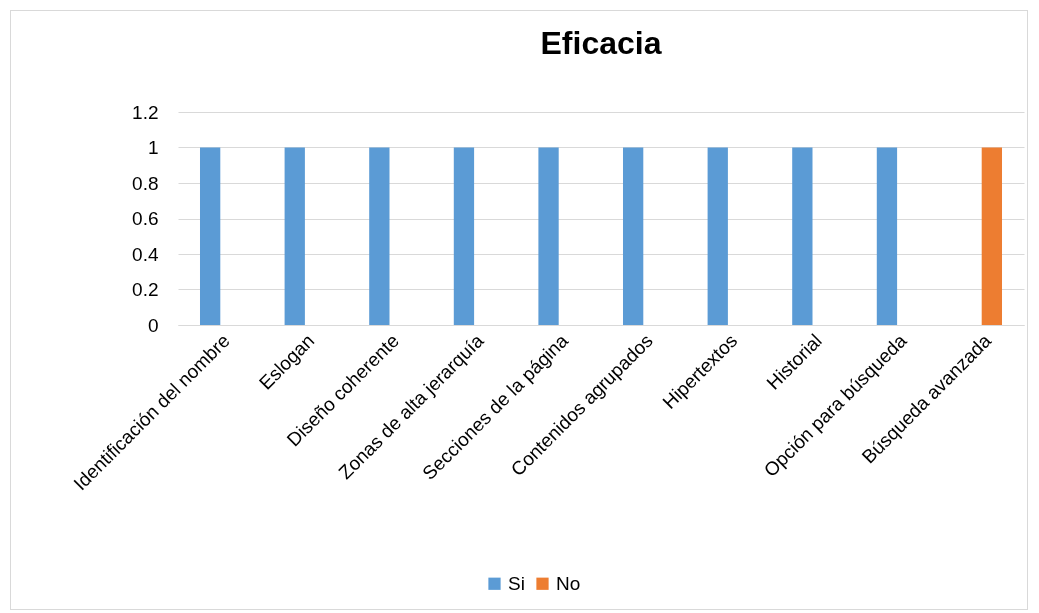 The image size is (1039, 613). I want to click on y-tick-label: 0.4, so click(145, 254).